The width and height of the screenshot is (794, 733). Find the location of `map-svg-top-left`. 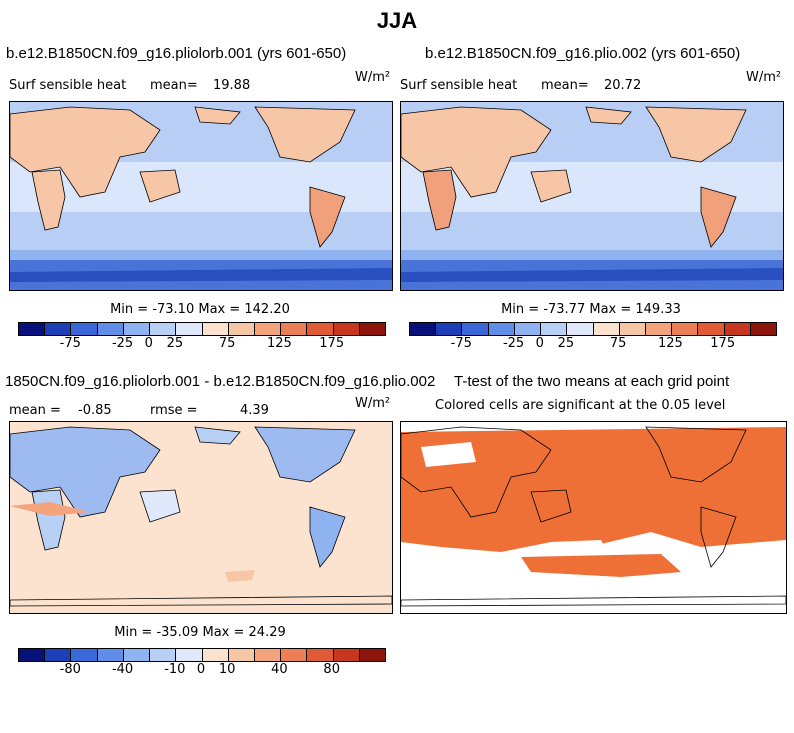

map-svg-top-left is located at coordinates (201, 196).